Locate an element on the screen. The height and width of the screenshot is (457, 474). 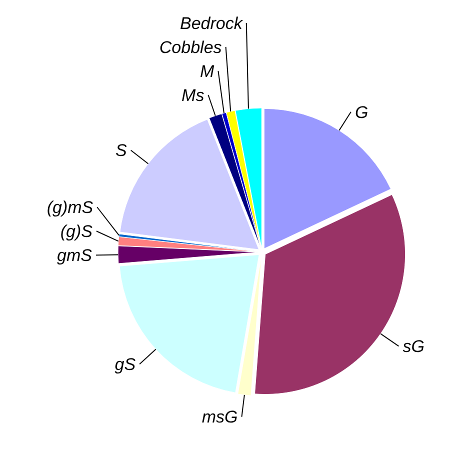
slice-label: (g)S is located at coordinates (77, 232).